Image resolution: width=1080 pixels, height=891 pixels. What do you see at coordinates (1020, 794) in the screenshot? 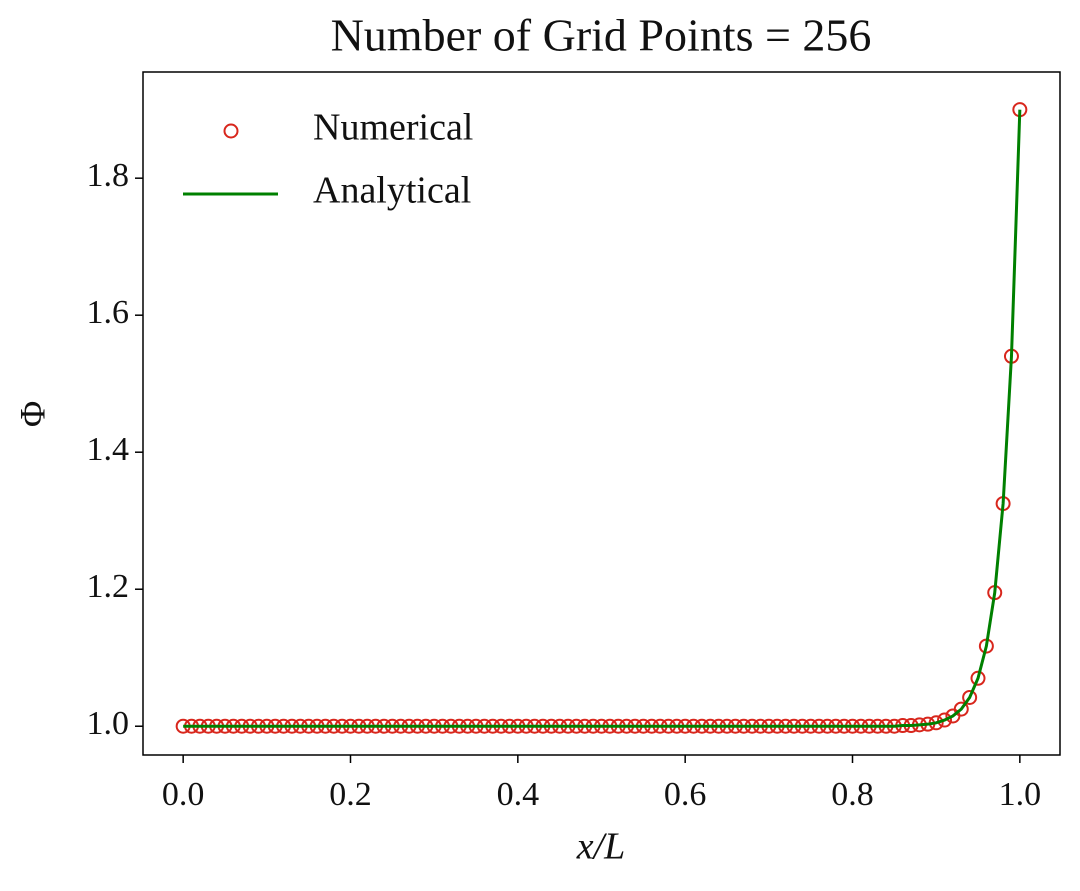
I see `x-tick-label: 1.0` at bounding box center [1020, 794].